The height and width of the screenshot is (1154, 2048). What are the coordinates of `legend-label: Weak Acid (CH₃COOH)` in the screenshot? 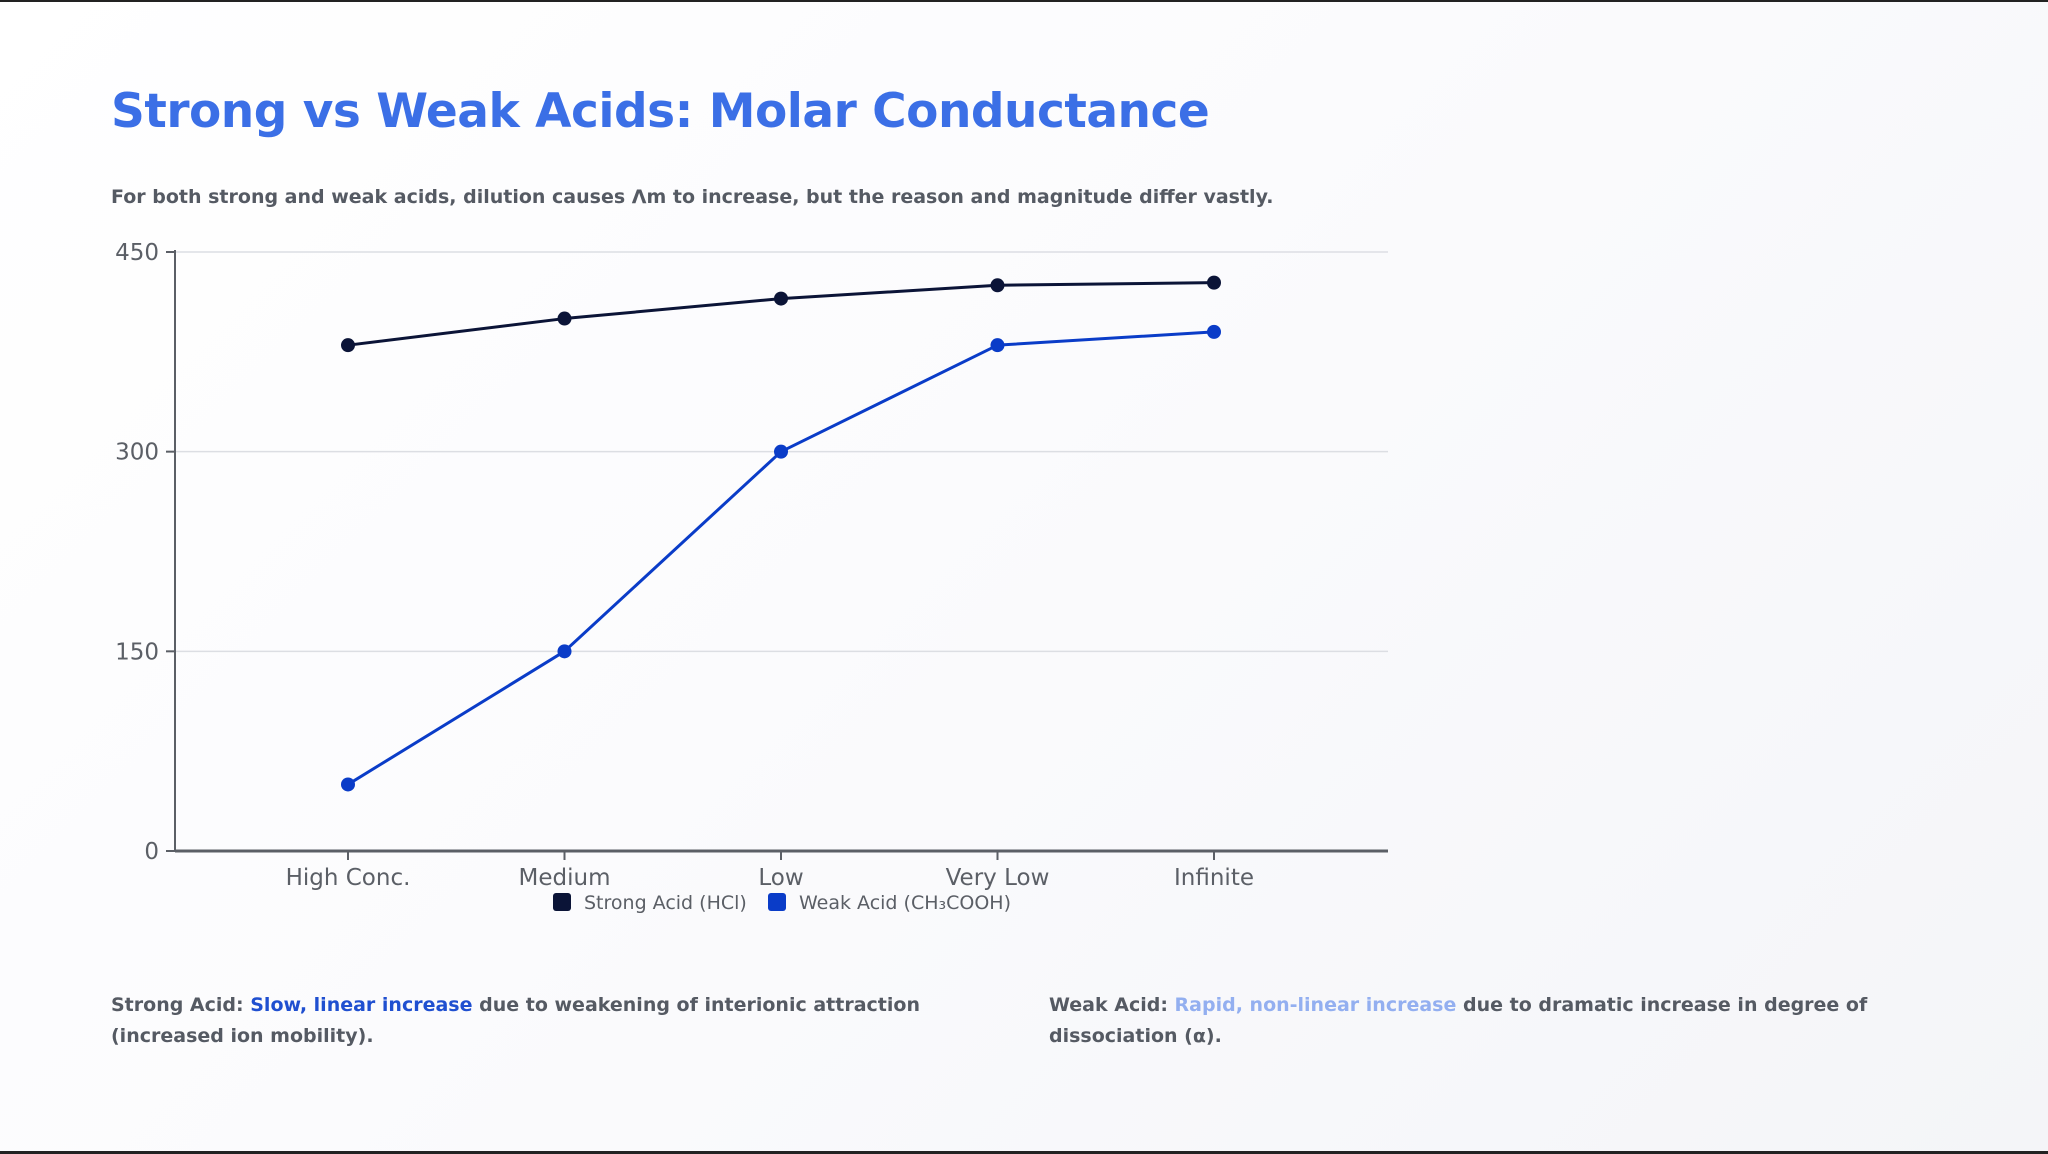 It's located at (905, 903).